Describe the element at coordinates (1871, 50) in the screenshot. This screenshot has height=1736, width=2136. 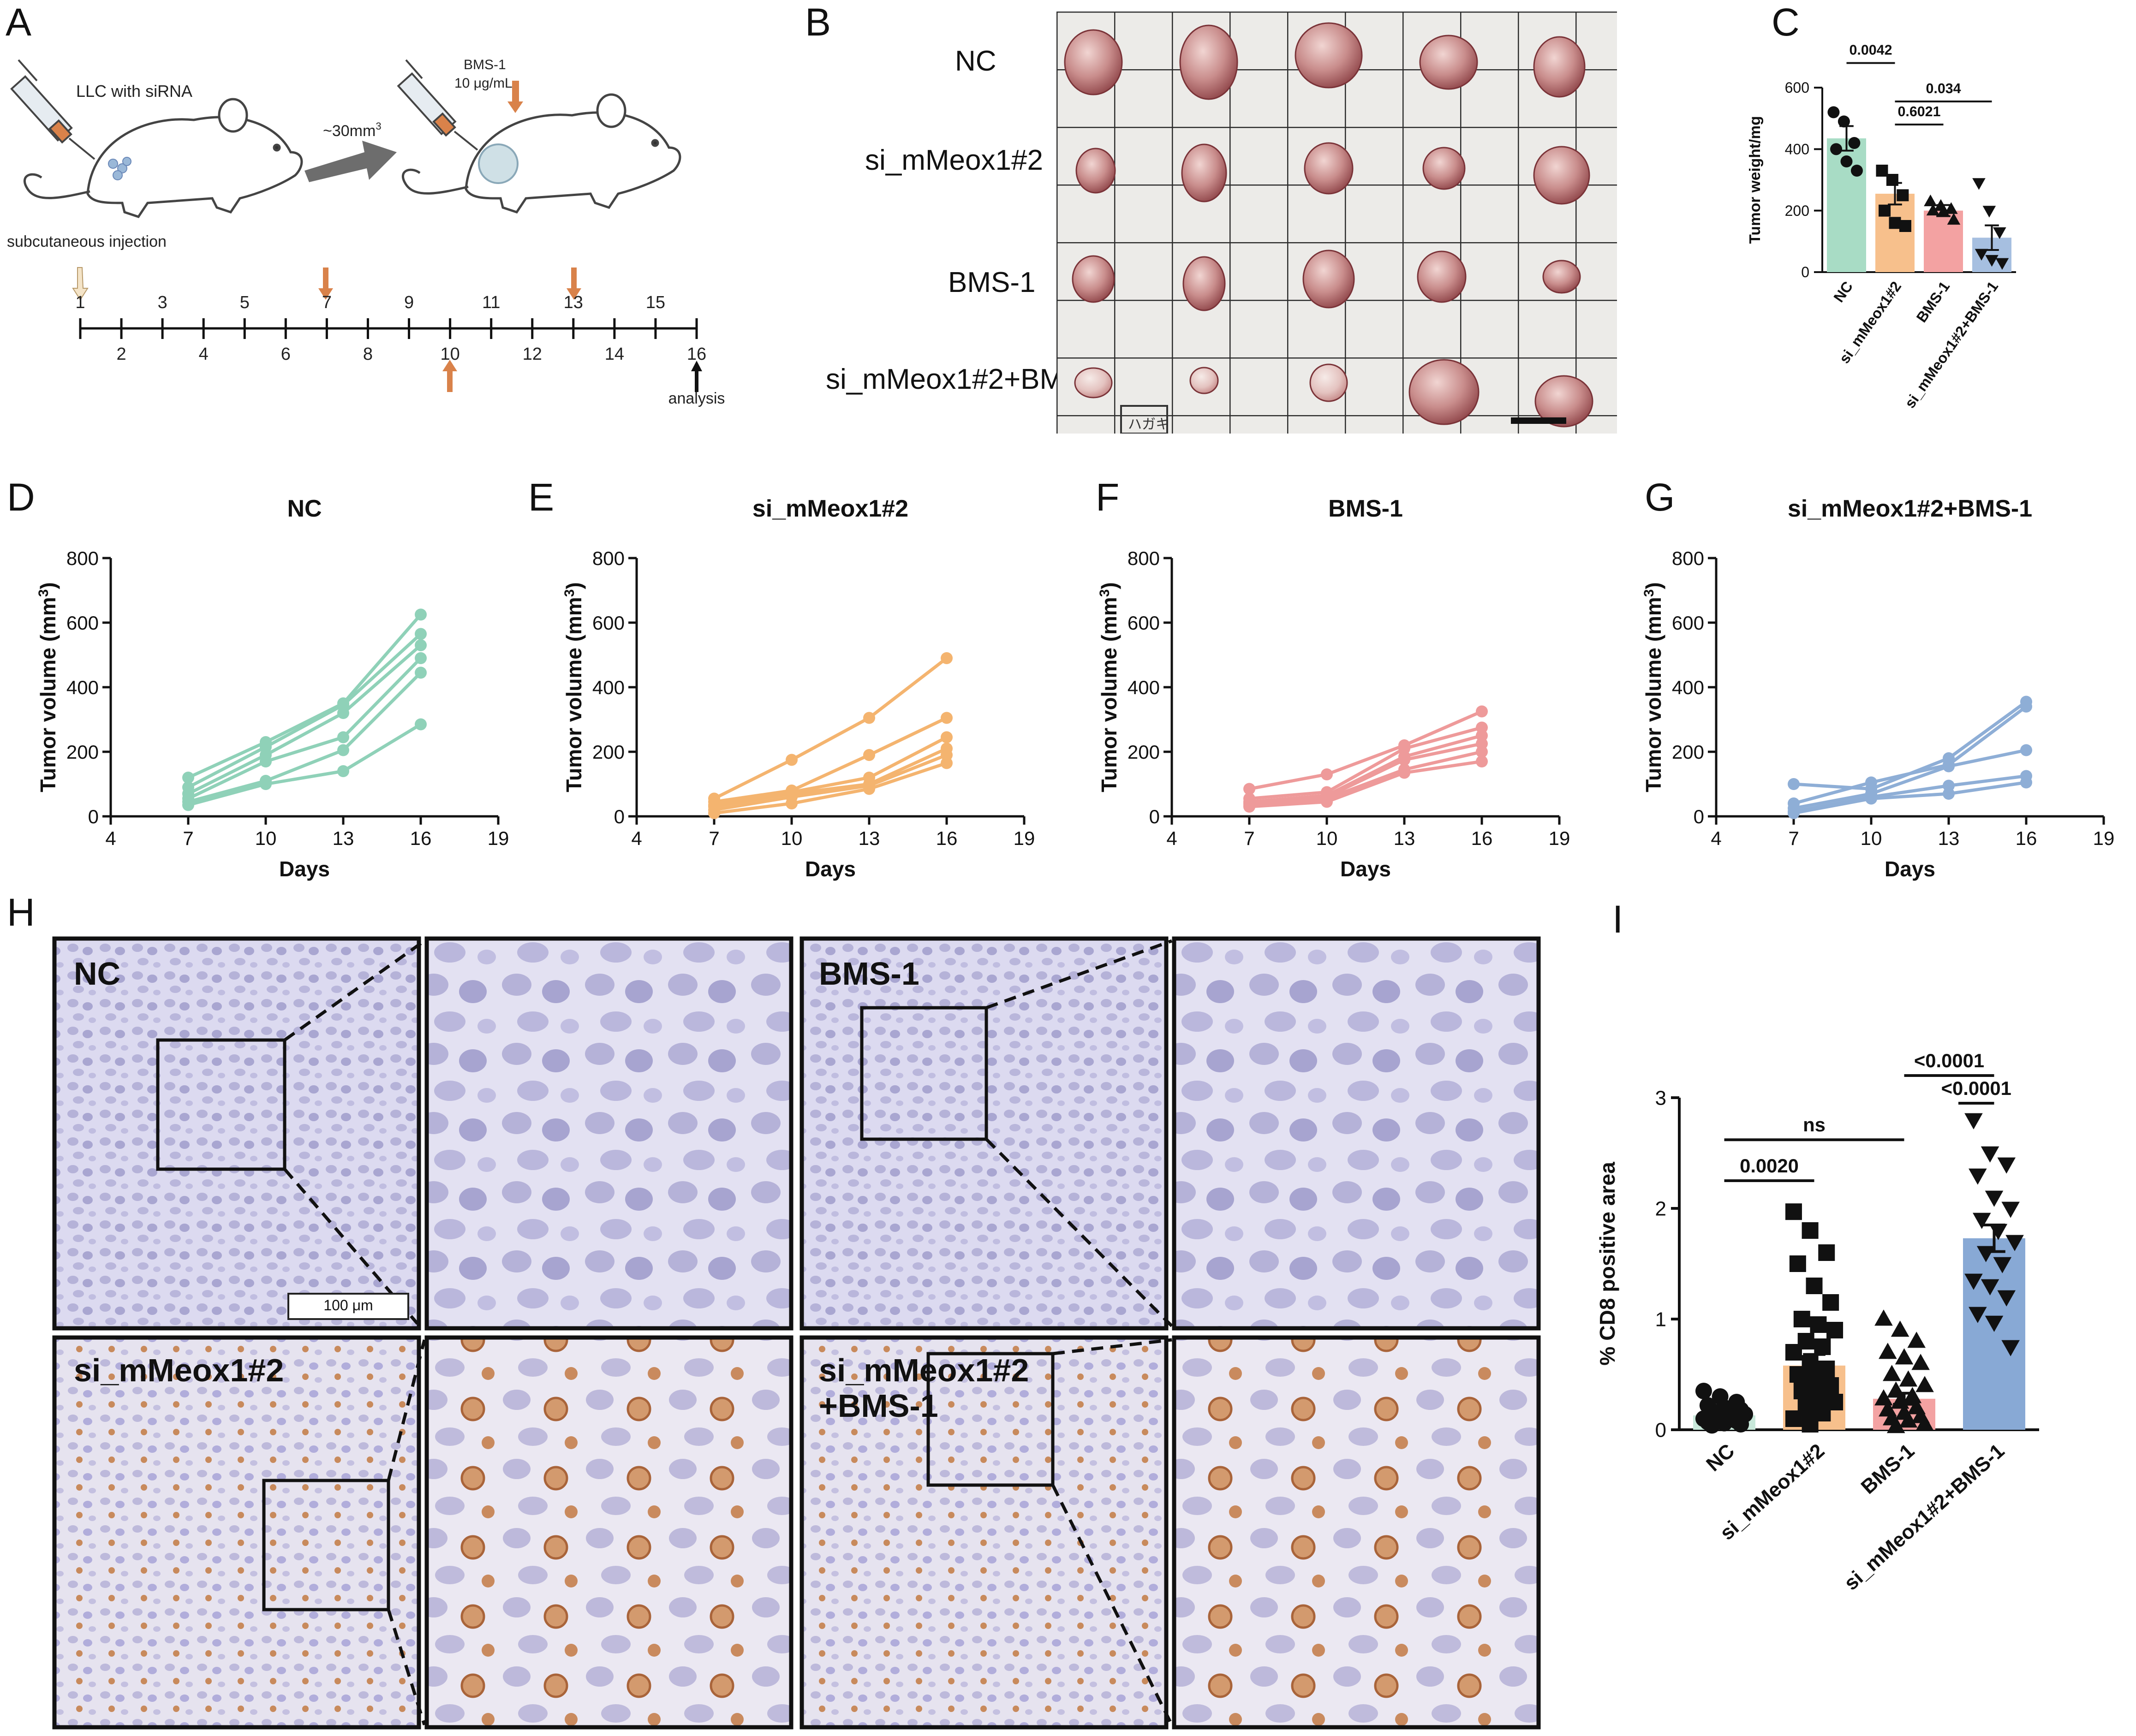
I see `significance-label: 0.0042` at that location.